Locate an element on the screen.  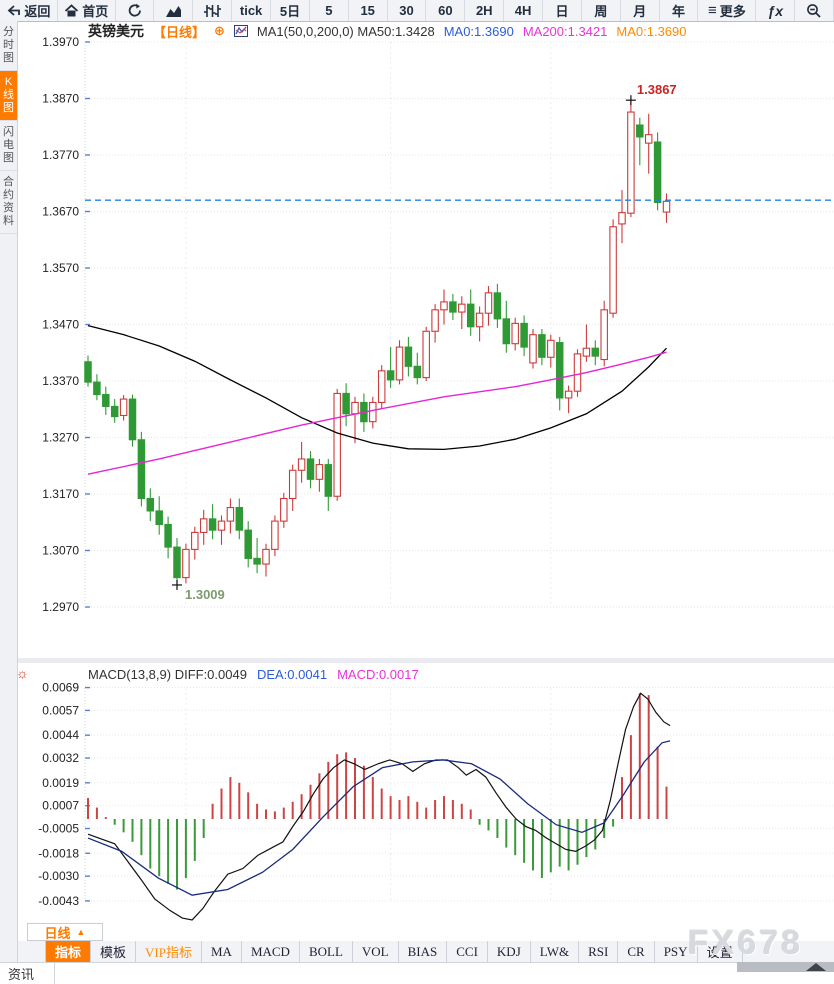
back-icon is located at coordinates (13, 11).